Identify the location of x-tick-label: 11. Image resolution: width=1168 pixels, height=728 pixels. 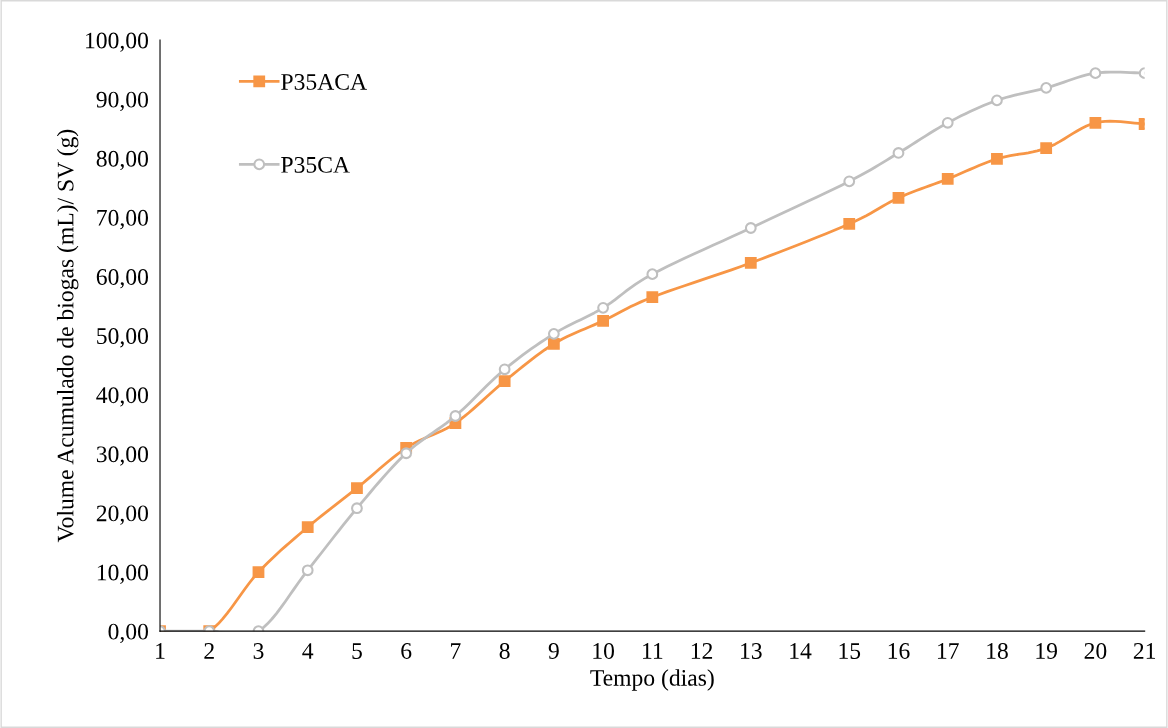
(653, 651).